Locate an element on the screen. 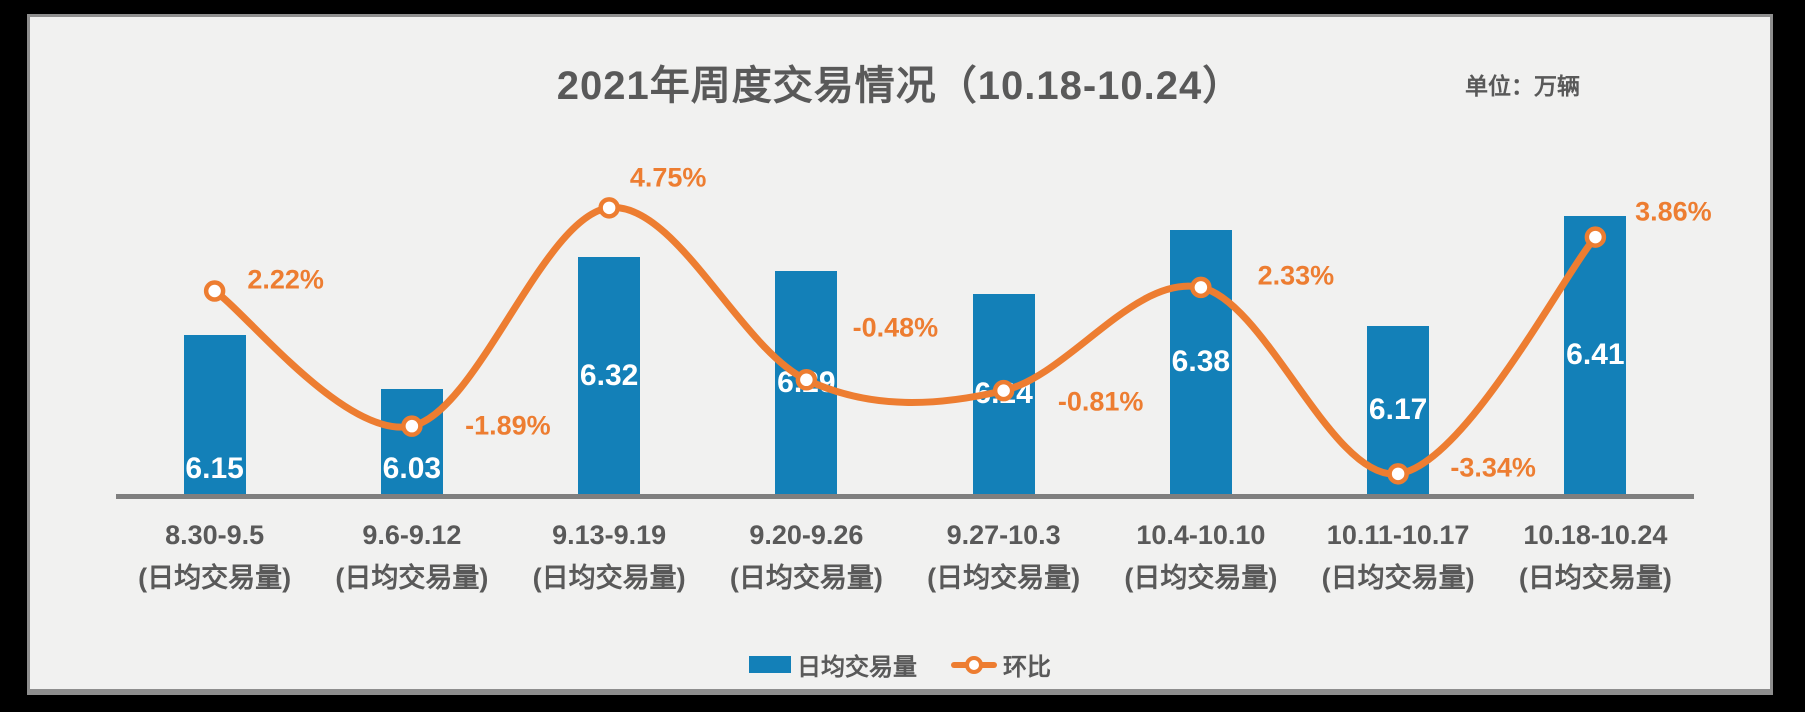 This screenshot has width=1805, height=712. x-axis-category-label: 9.6-9.12 is located at coordinates (412, 535).